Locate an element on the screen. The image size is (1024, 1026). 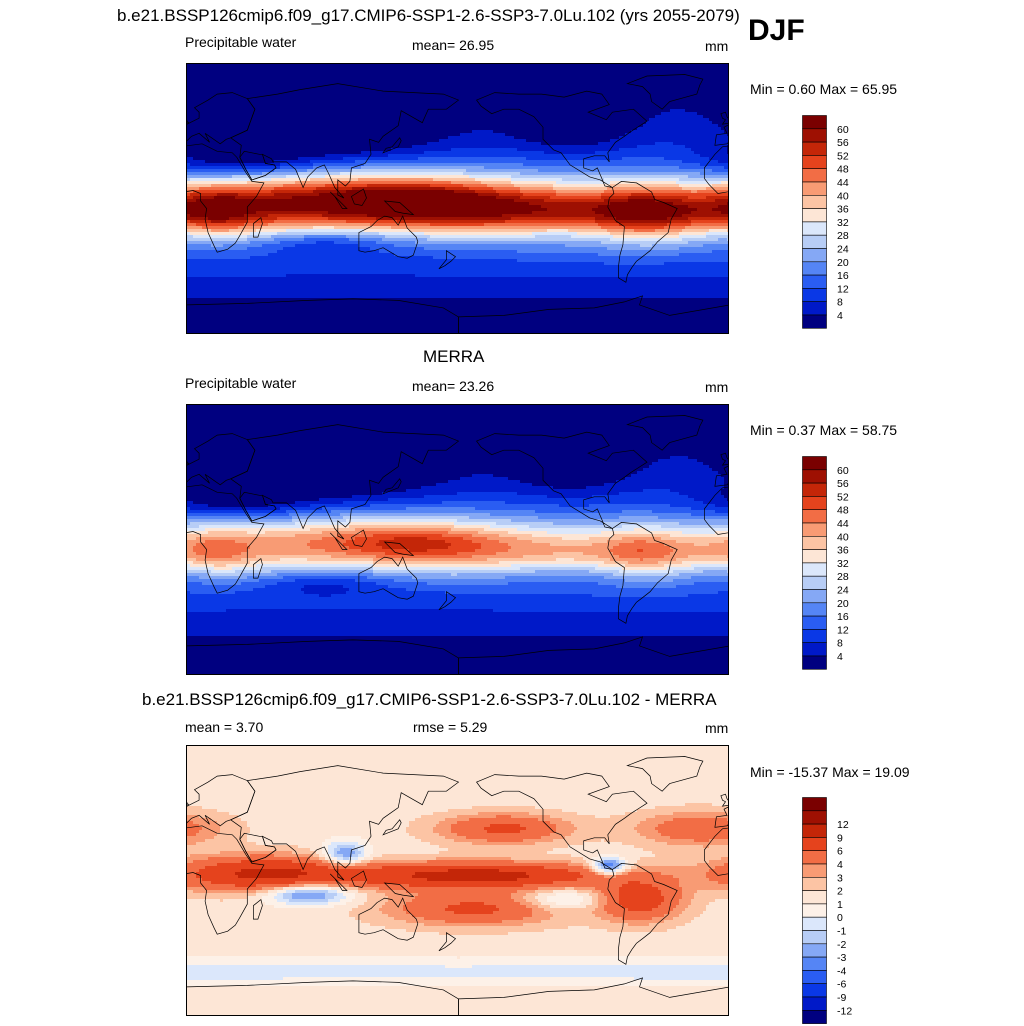
panel-3-colorbar-tick-label: 0 is located at coordinates (840, 918).